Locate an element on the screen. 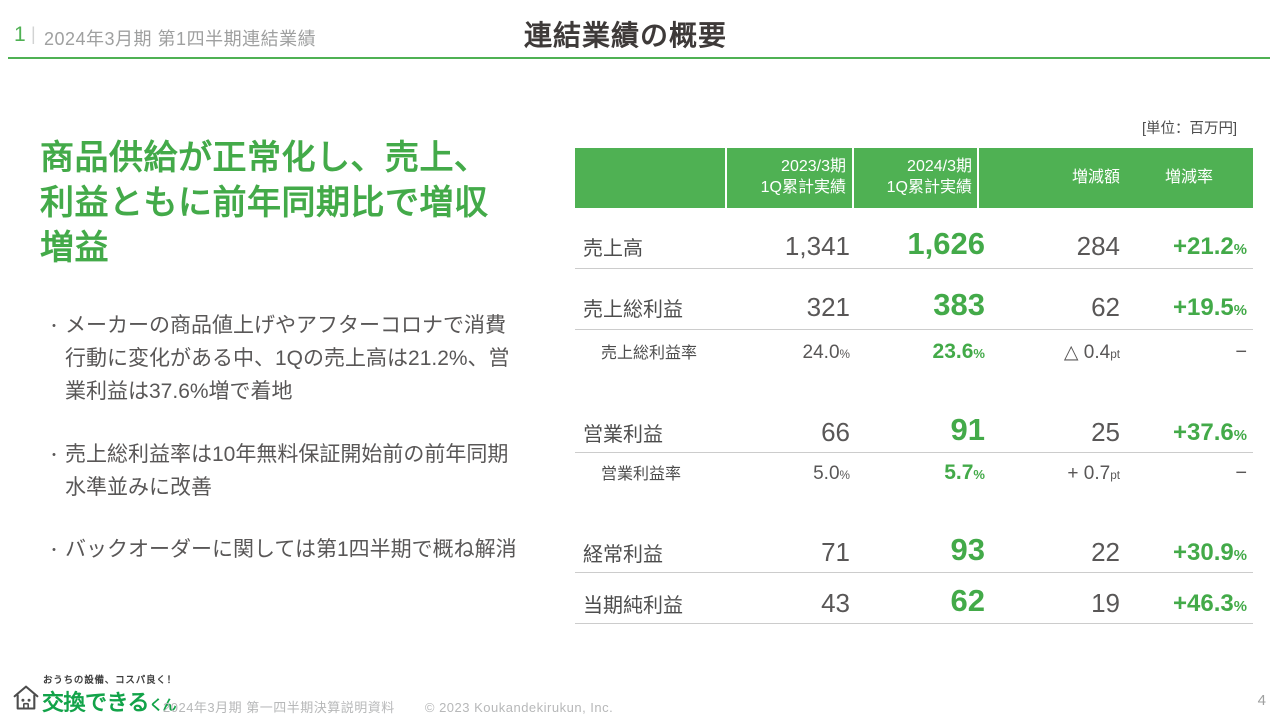  list-item: ・ バックオーダーに関しては第1四半期で概ね解消 is located at coordinates (285, 549).